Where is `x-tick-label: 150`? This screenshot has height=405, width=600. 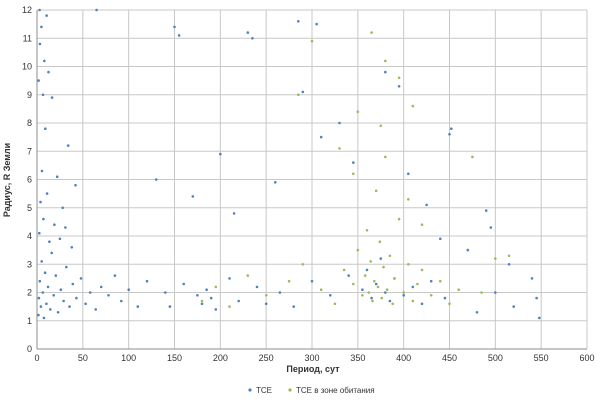
x-tick-label: 150 is located at coordinates (174, 358).